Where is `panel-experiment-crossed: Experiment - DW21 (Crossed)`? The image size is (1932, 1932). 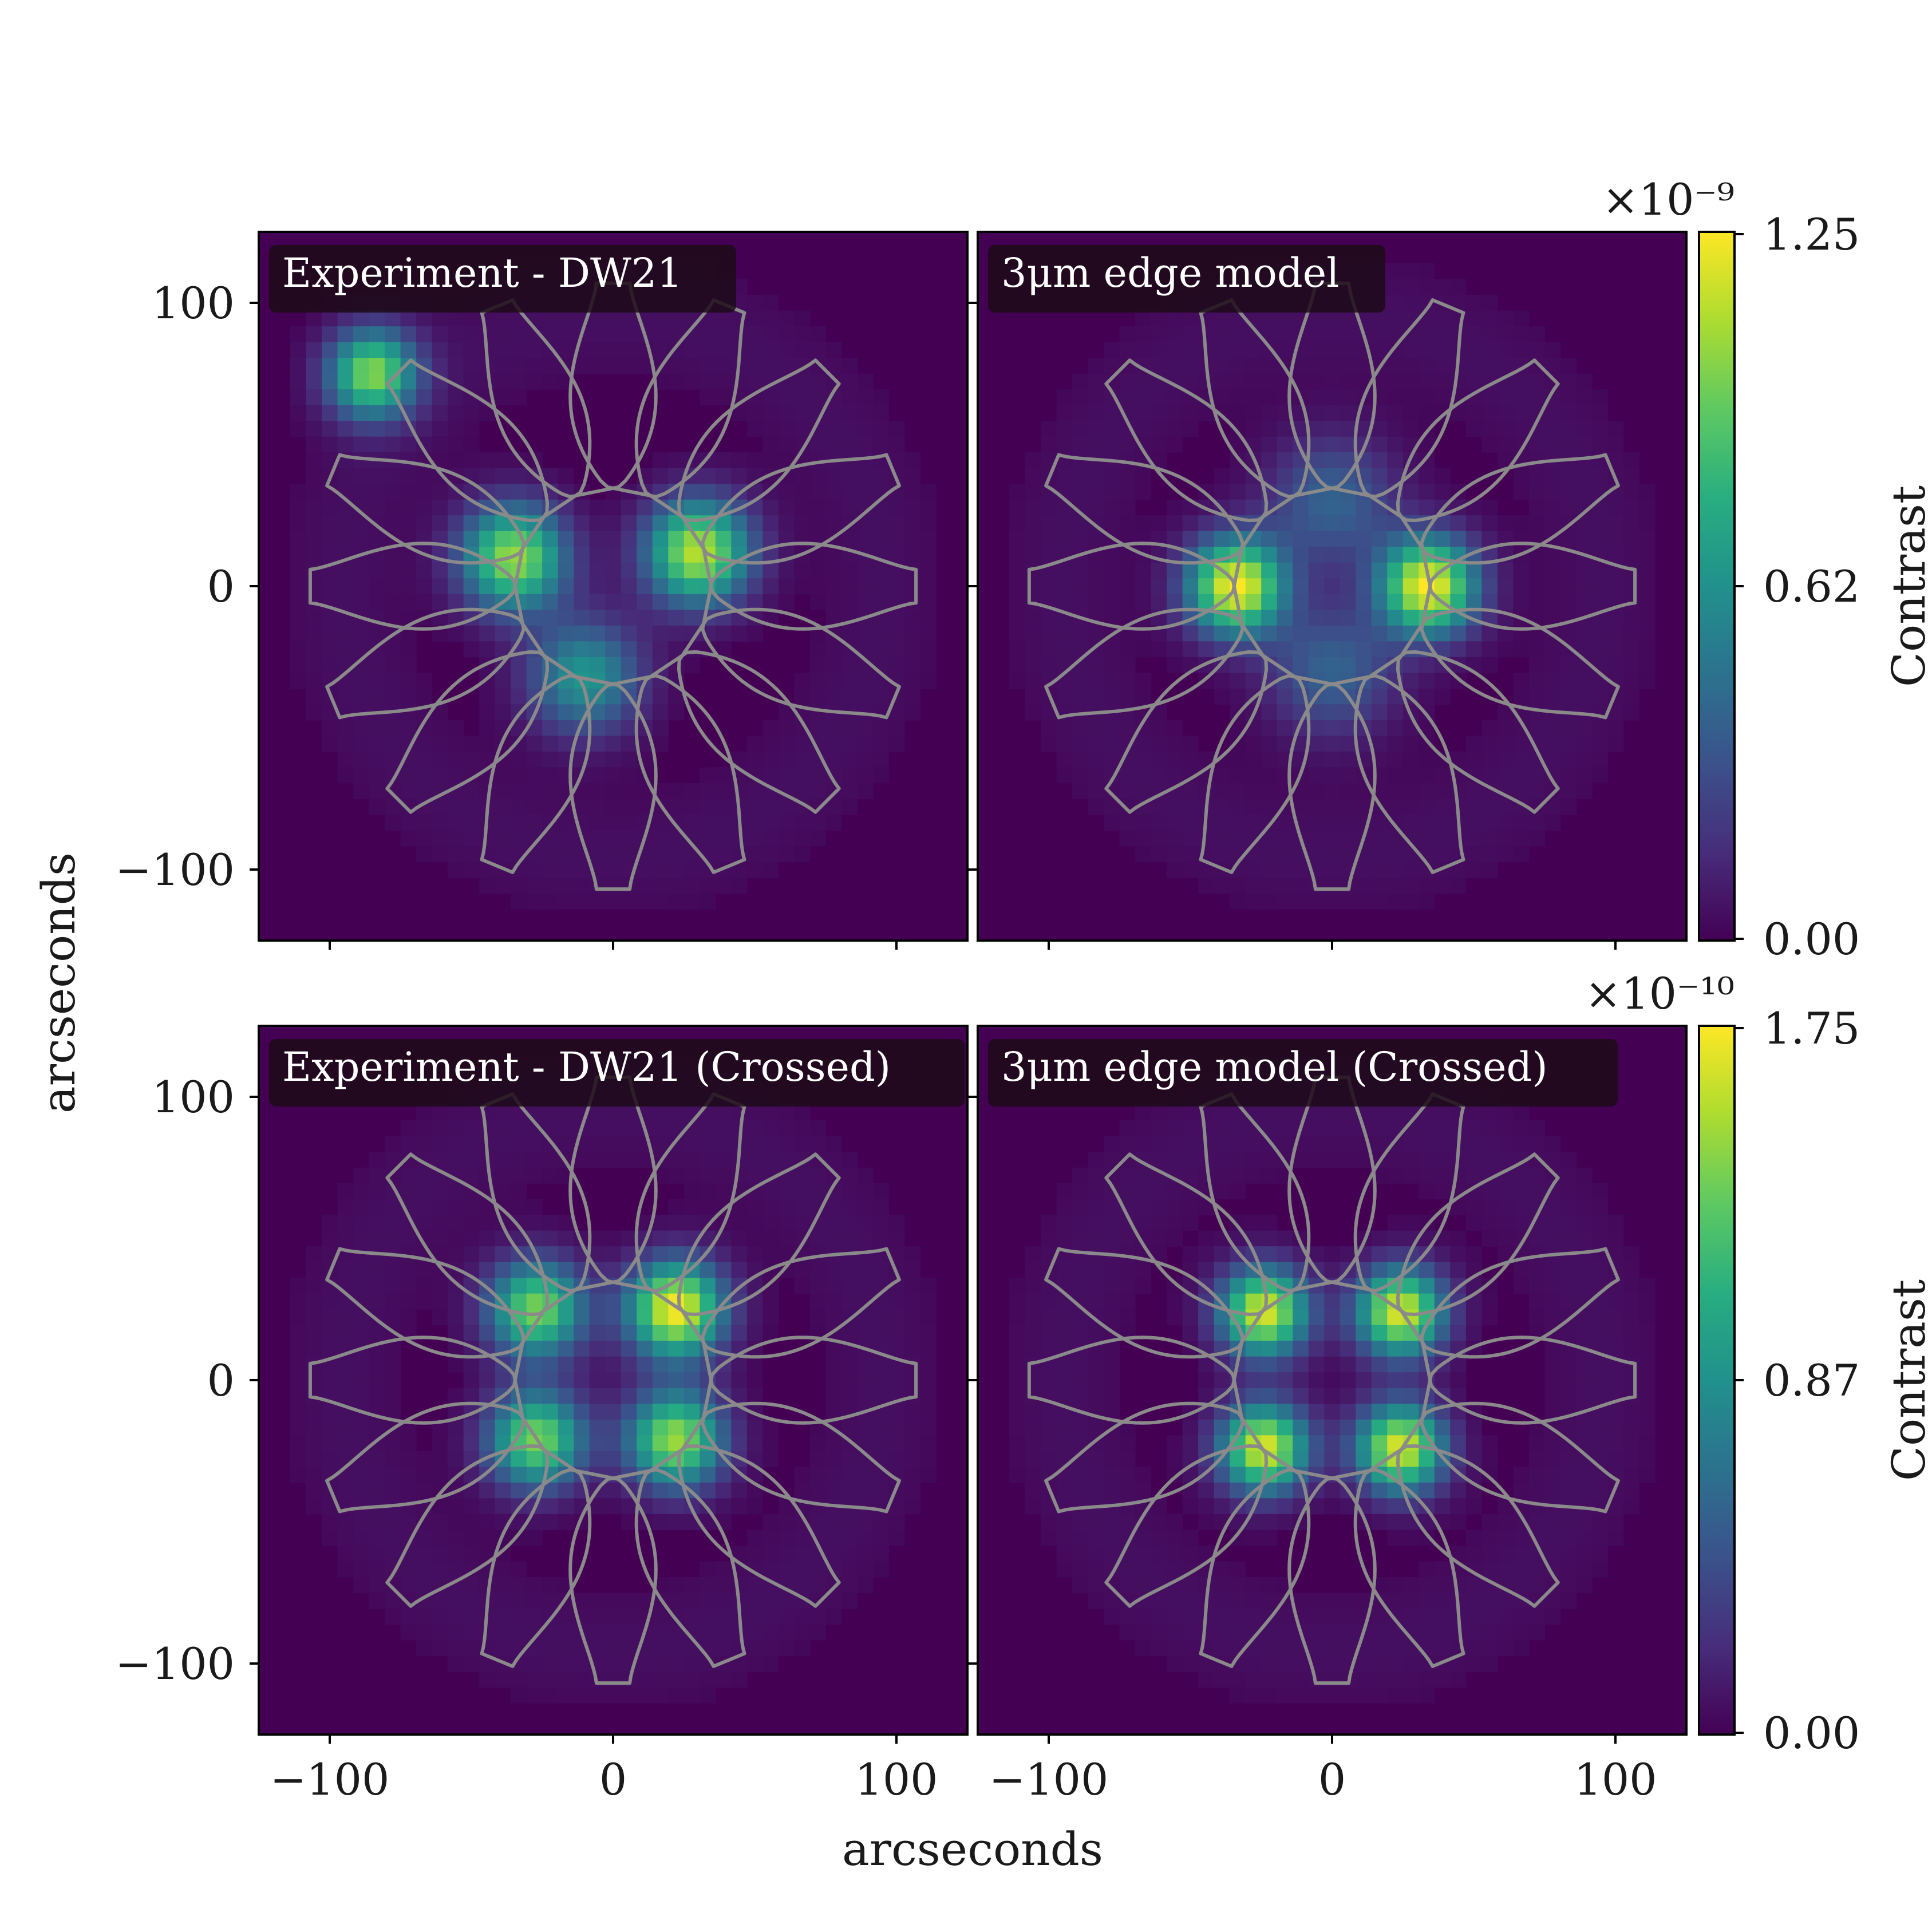 panel-experiment-crossed: Experiment - DW21 (Crossed) is located at coordinates (613, 1380).